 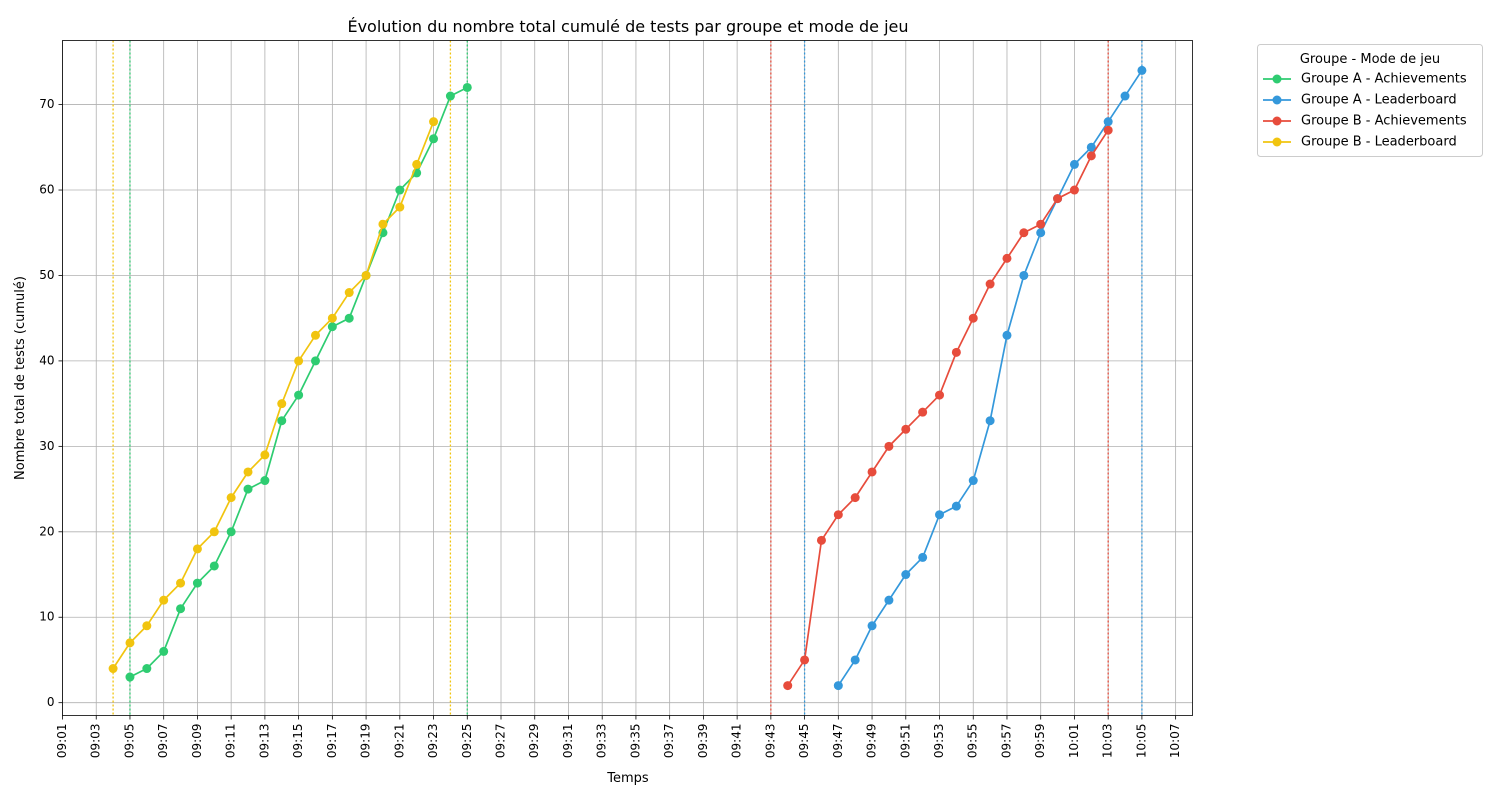 I want to click on y-tick-label: 60, so click(x=46, y=190).